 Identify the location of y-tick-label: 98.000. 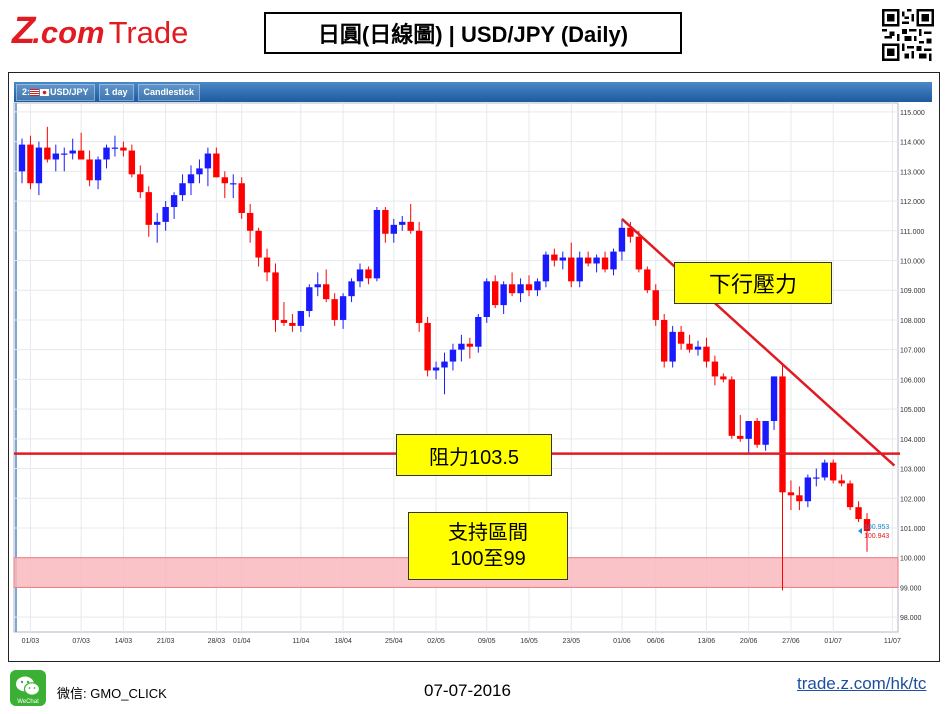
(911, 618).